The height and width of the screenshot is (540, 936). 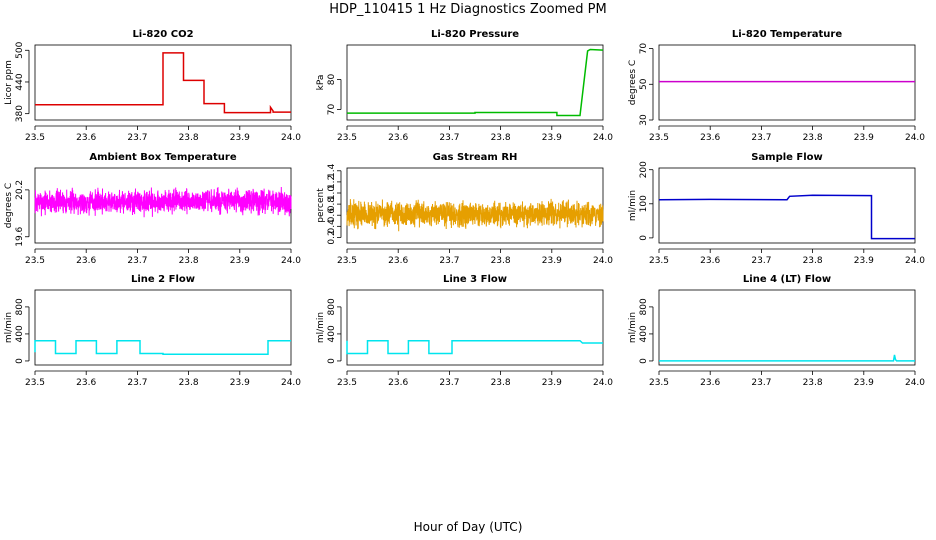 What do you see at coordinates (162, 157) in the screenshot?
I see `panel-title: Ambient Box Temperature` at bounding box center [162, 157].